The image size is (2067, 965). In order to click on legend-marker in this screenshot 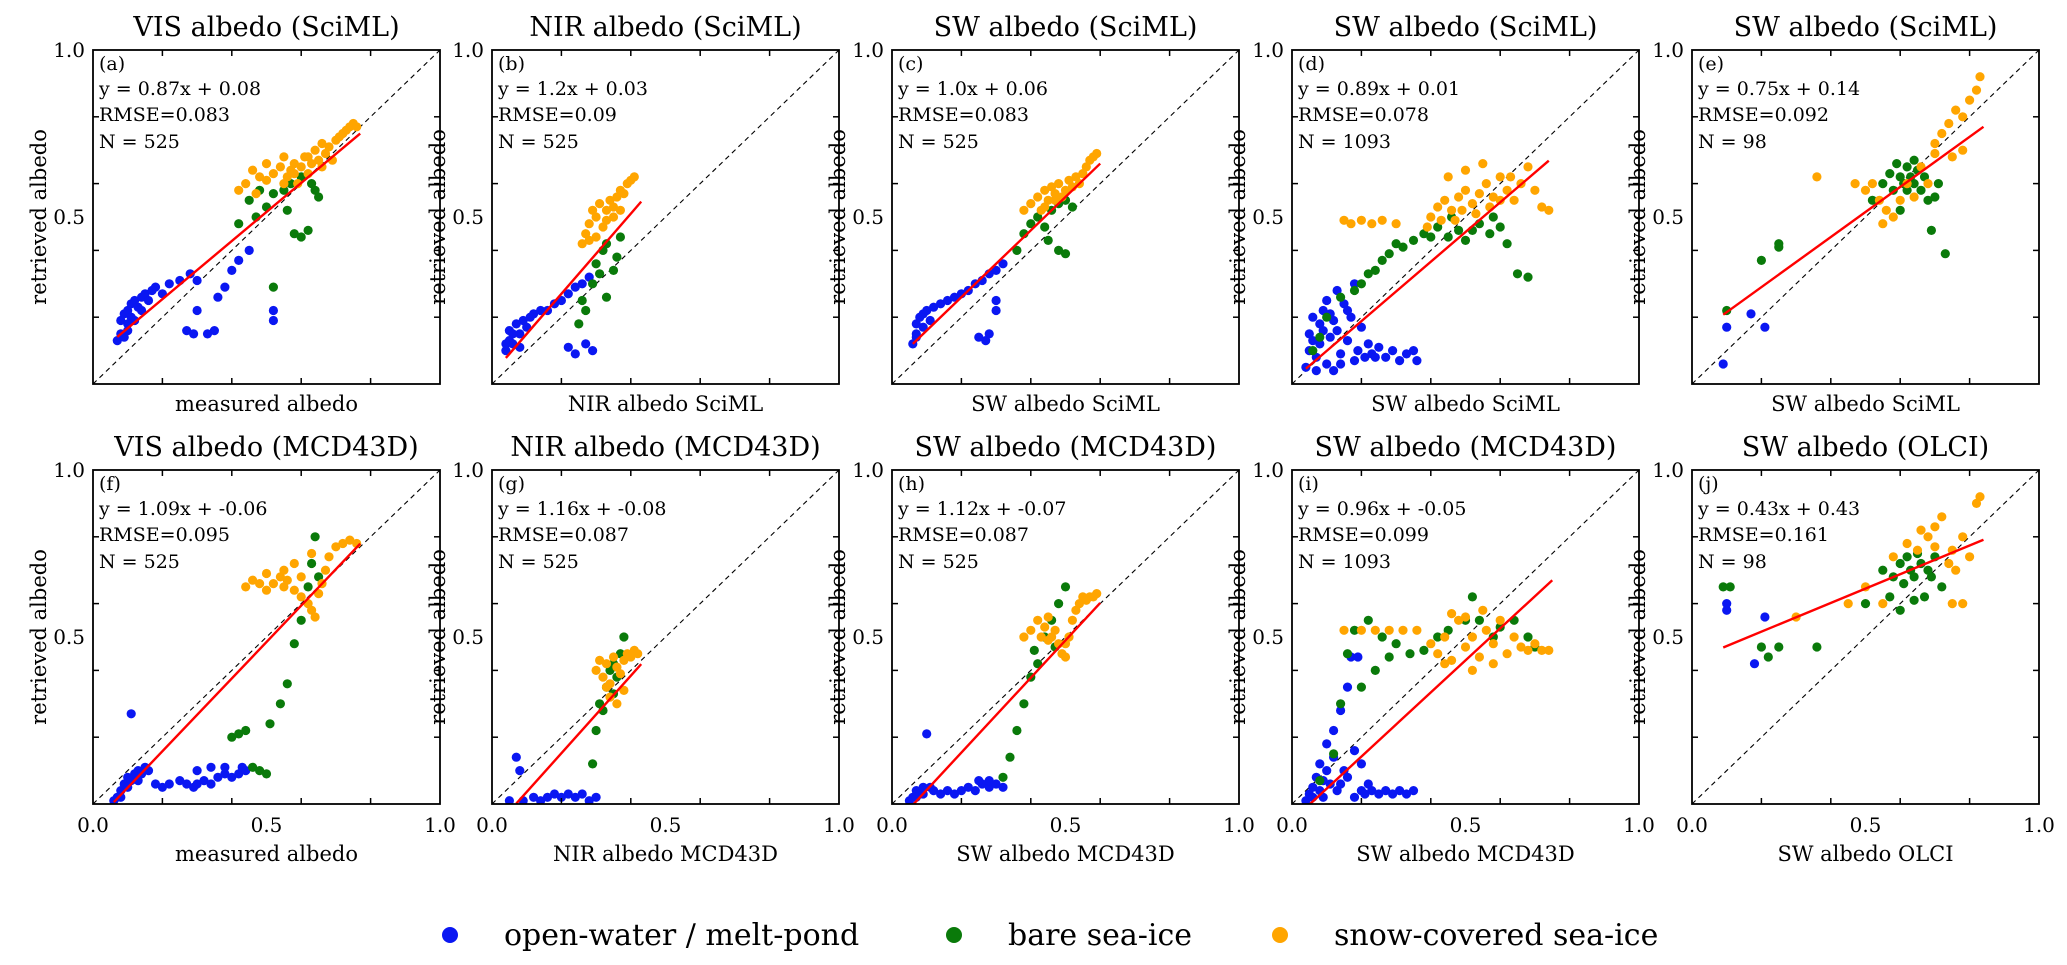, I will do `click(450, 935)`.